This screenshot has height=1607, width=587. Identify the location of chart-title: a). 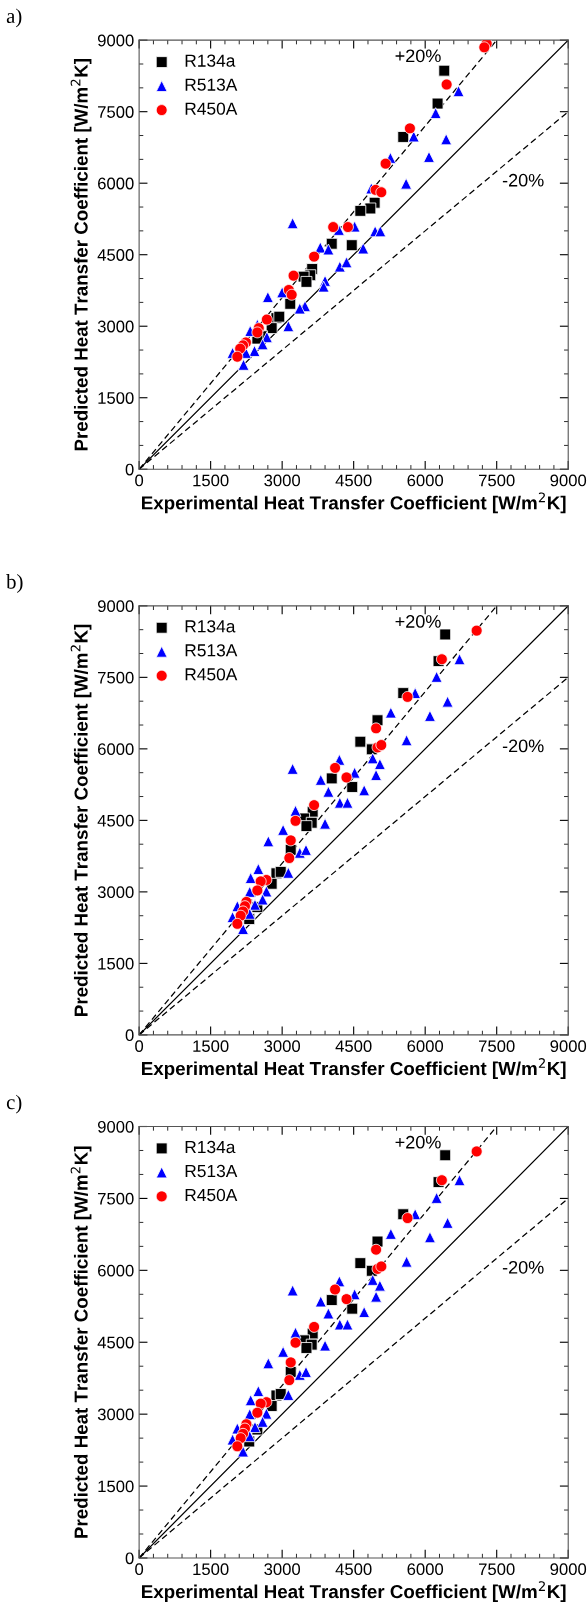
(14, 18).